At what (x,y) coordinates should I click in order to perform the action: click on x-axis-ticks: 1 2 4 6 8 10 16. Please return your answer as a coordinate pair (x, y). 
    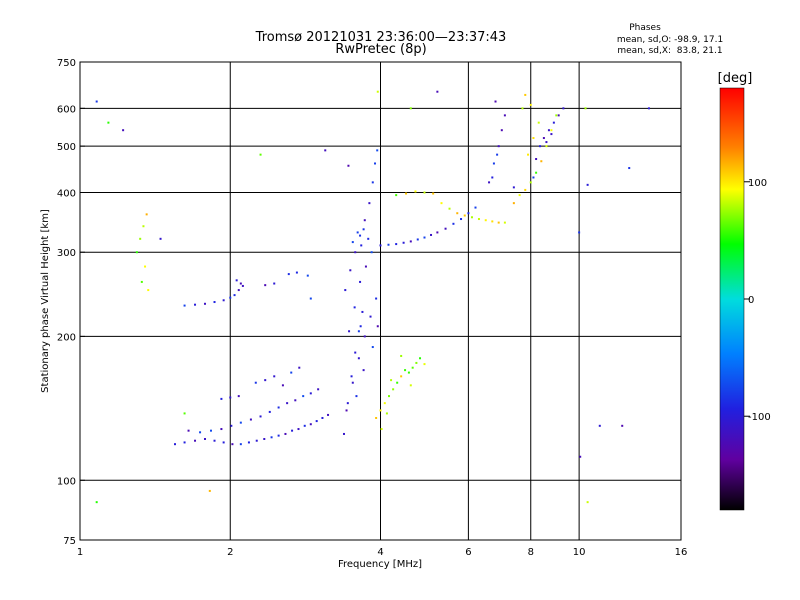
    Looking at the image, I should click on (382, 552).